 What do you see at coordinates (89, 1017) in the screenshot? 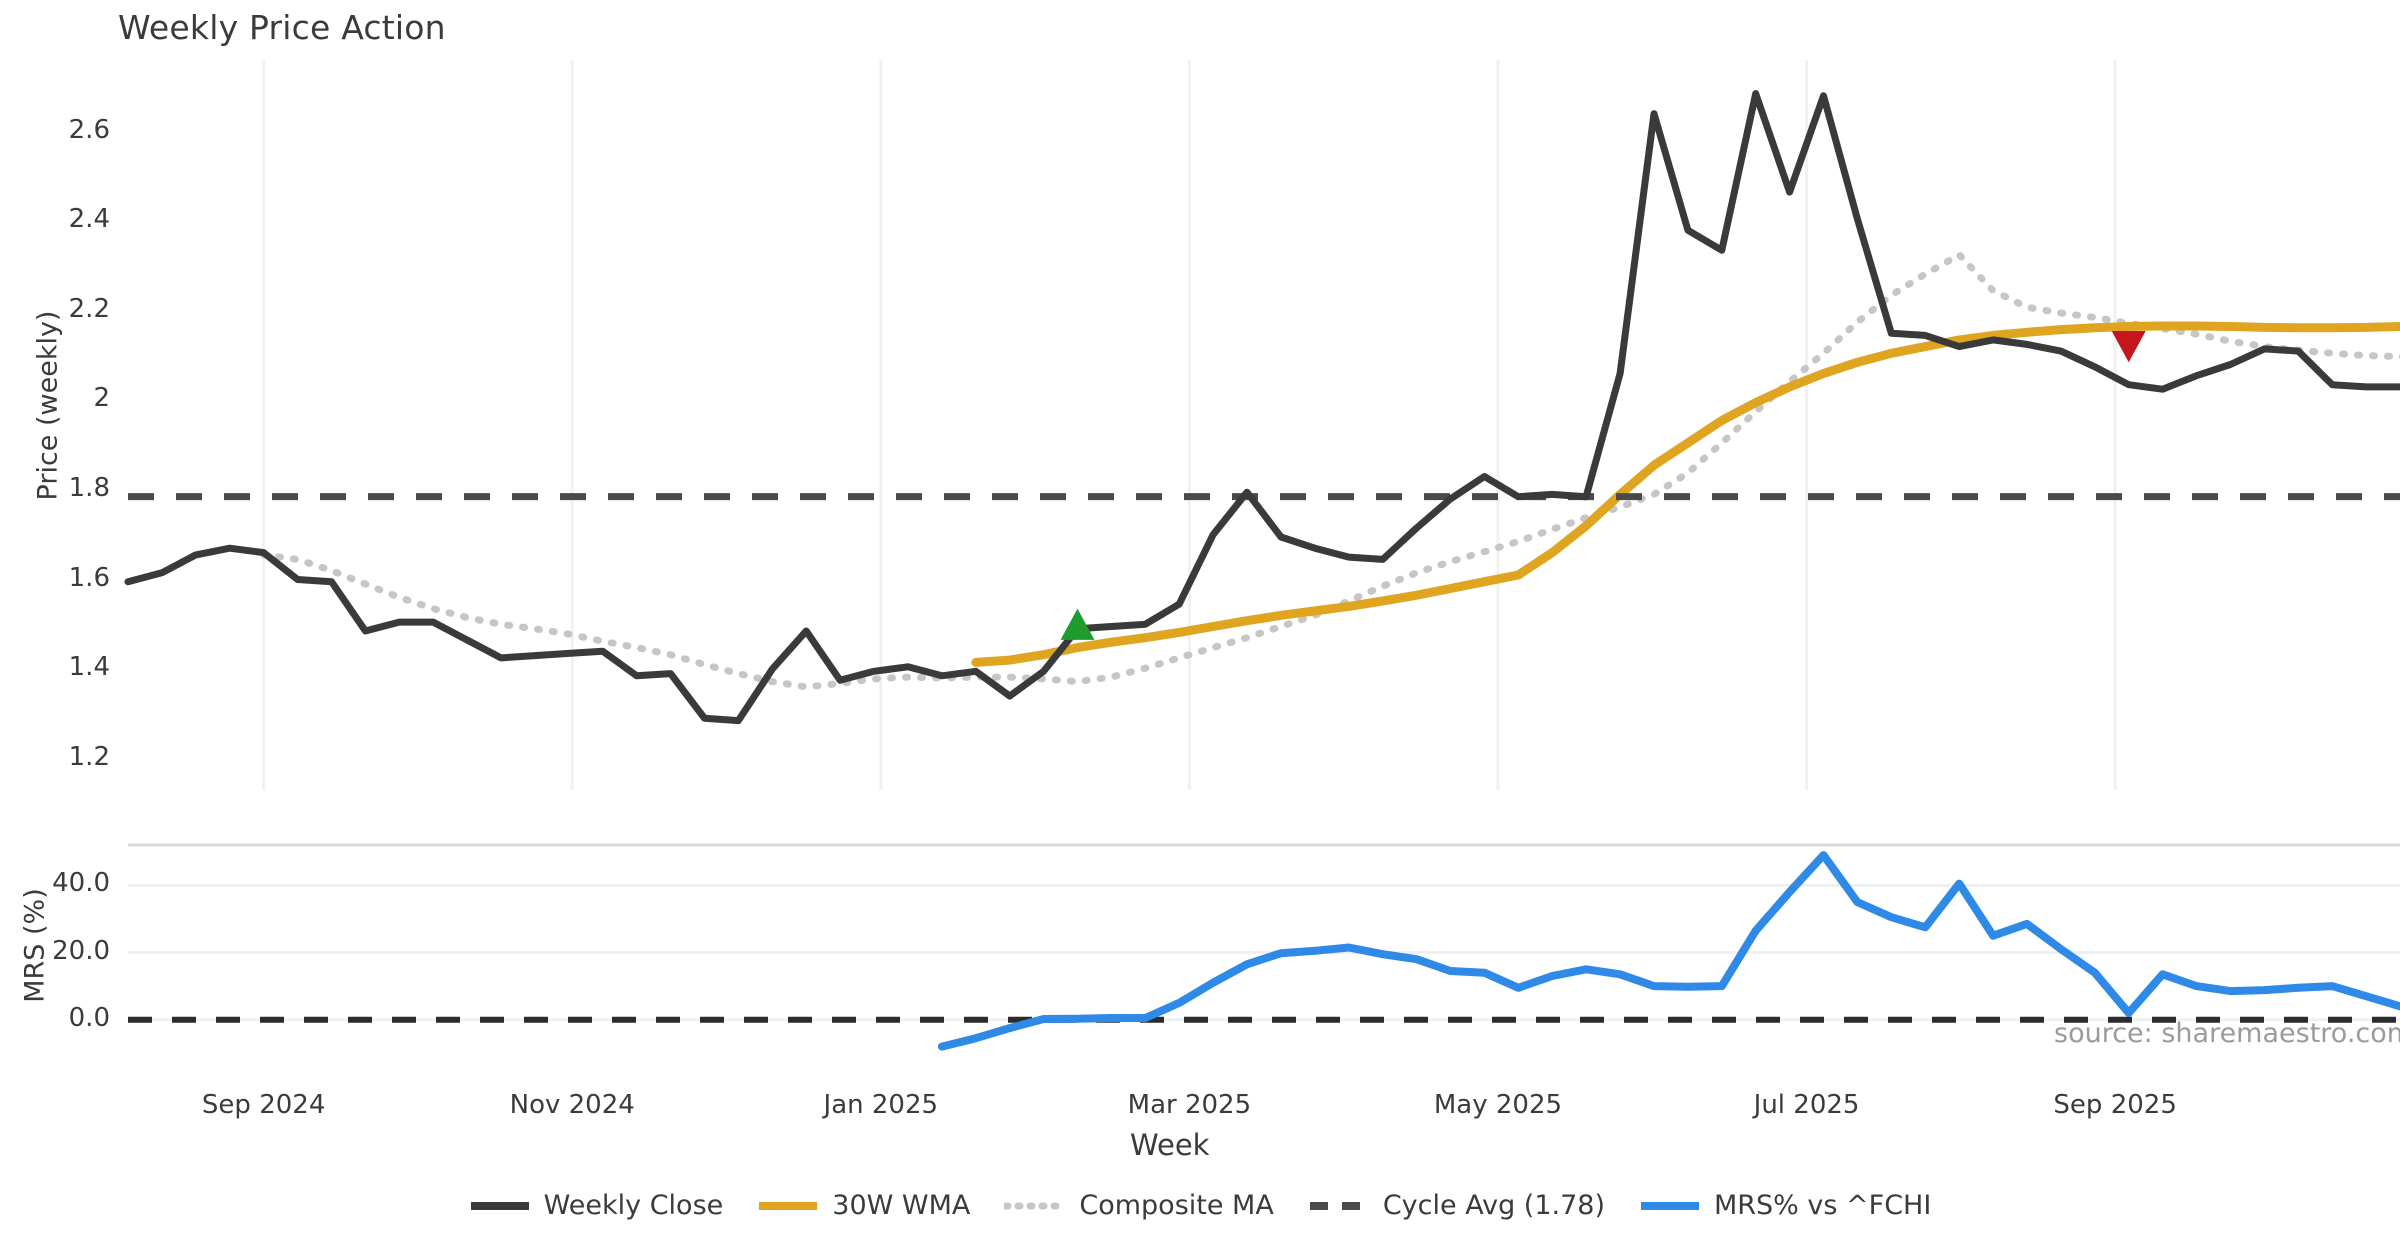
I see `mrs-y-tick: 0.0` at bounding box center [89, 1017].